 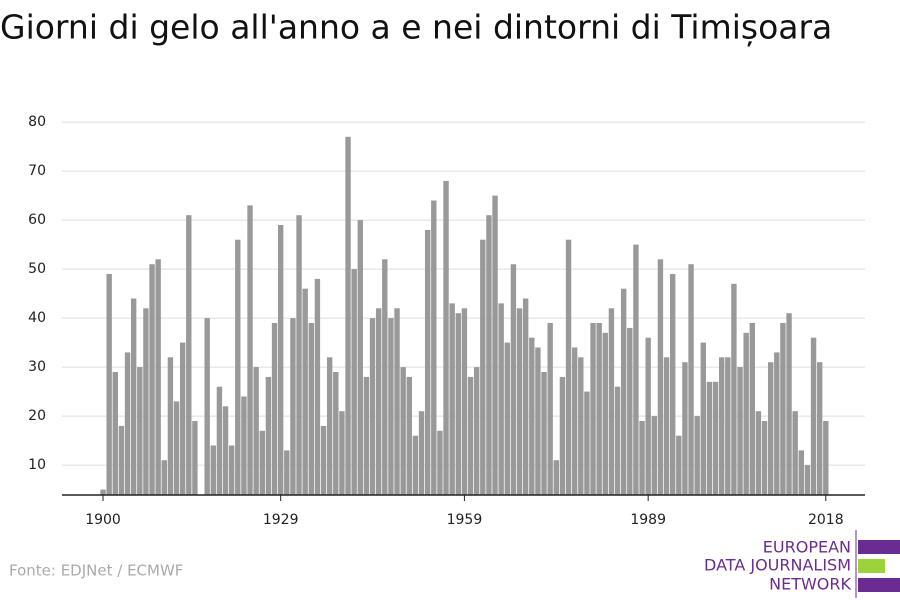 I want to click on logo: EUROPEAN DATA JOURNALISM NETWORK, so click(x=802, y=564).